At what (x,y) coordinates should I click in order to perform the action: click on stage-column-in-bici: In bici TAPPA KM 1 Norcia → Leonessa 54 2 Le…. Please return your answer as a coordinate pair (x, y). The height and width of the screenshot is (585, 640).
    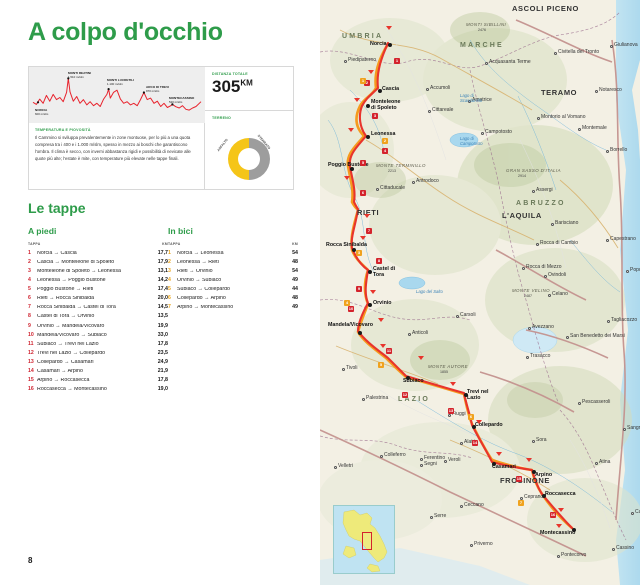
    Looking at the image, I should click on (233, 269).